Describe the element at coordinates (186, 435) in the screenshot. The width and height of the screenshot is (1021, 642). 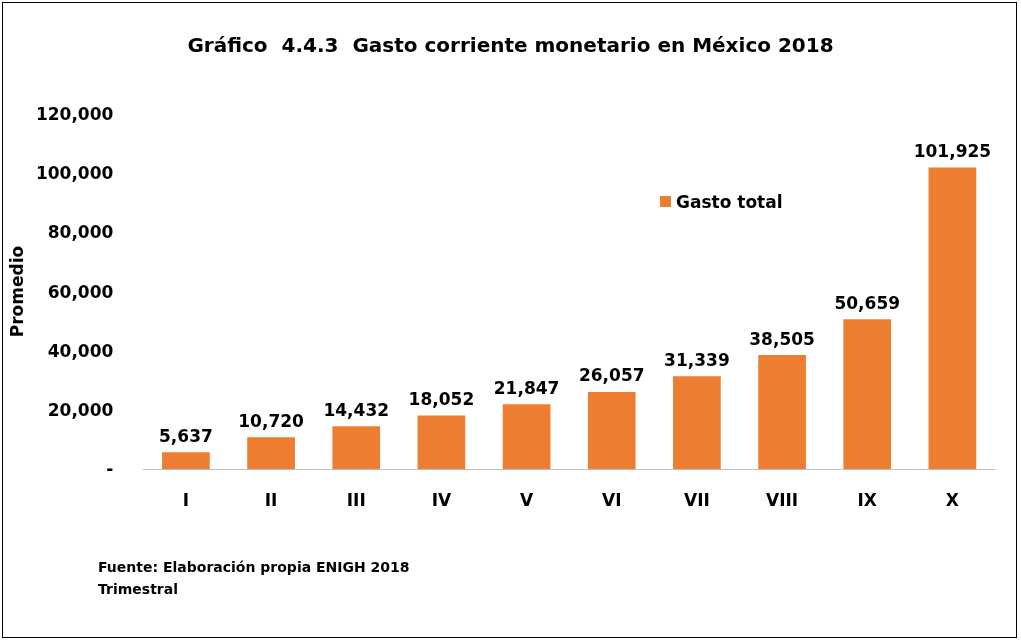
I see `data-label: 5,637` at that location.